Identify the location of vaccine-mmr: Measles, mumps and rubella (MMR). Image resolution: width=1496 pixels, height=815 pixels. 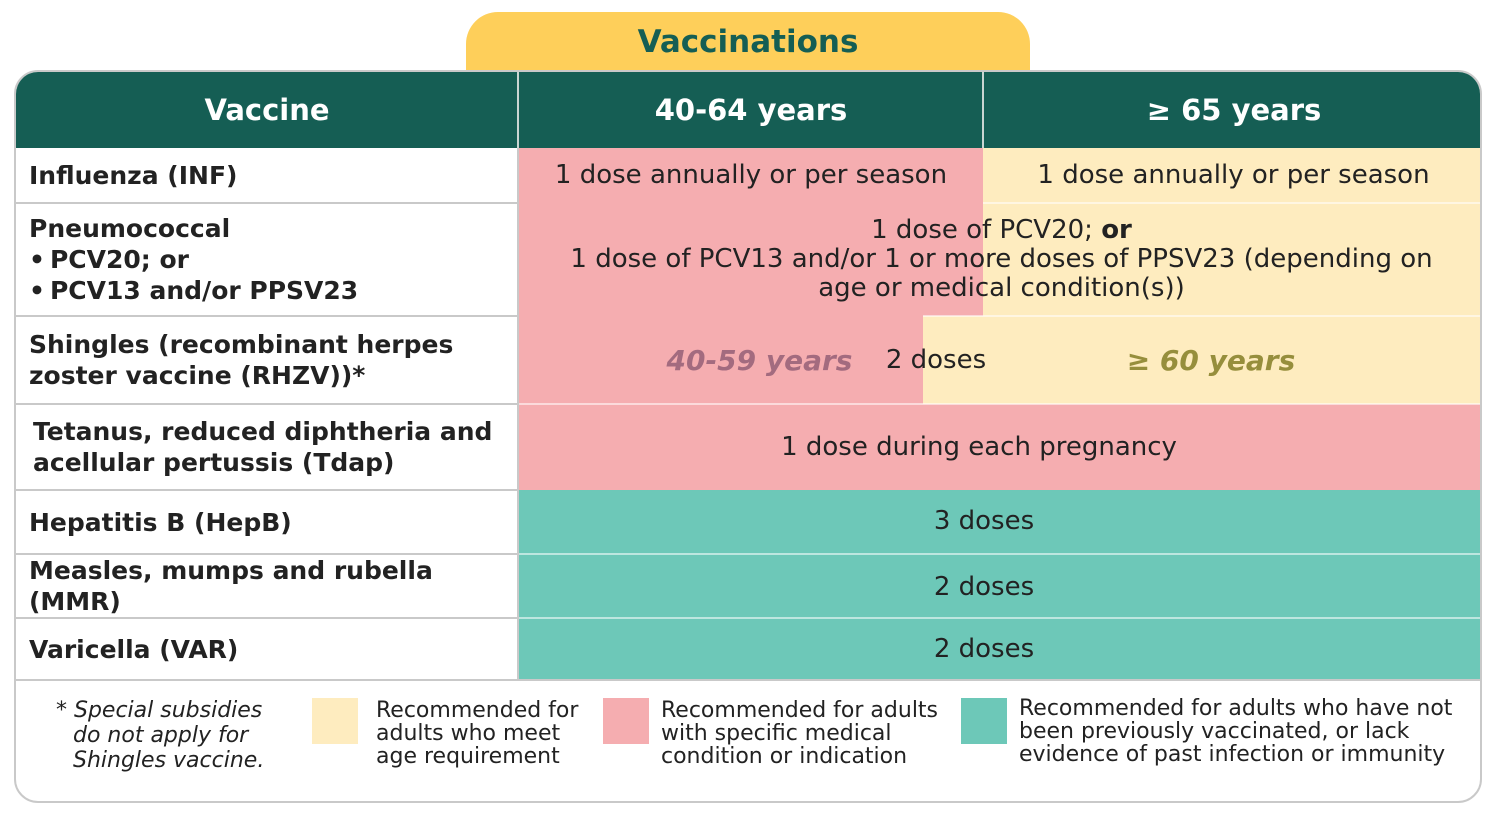
(273, 586).